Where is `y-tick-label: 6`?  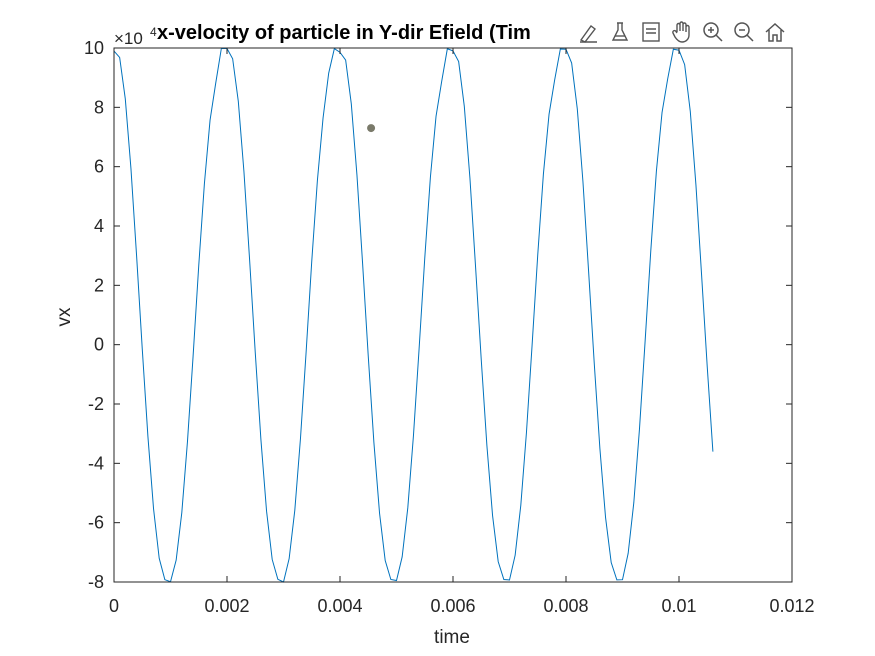 y-tick-label: 6 is located at coordinates (99, 167).